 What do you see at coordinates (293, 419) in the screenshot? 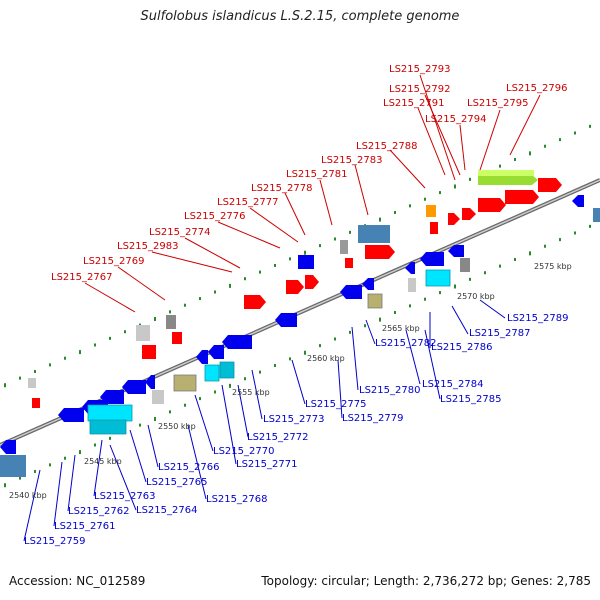
I see `gene-label: LS215_2773` at bounding box center [293, 419].